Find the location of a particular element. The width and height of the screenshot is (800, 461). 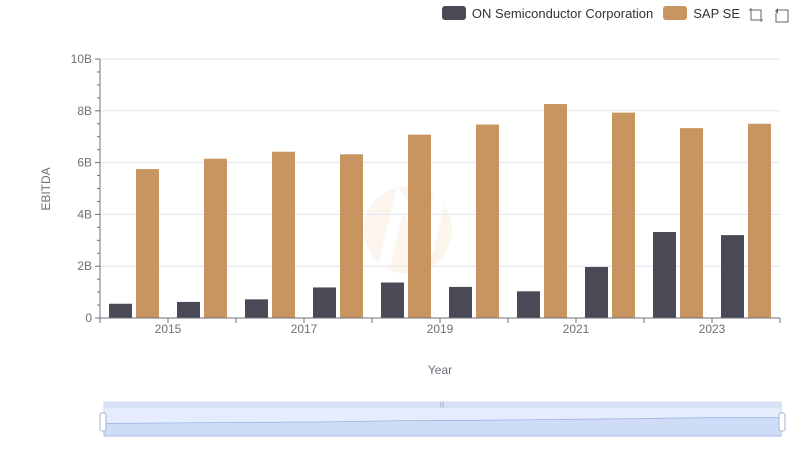

y-tick-label: 10B is located at coordinates (81, 59).